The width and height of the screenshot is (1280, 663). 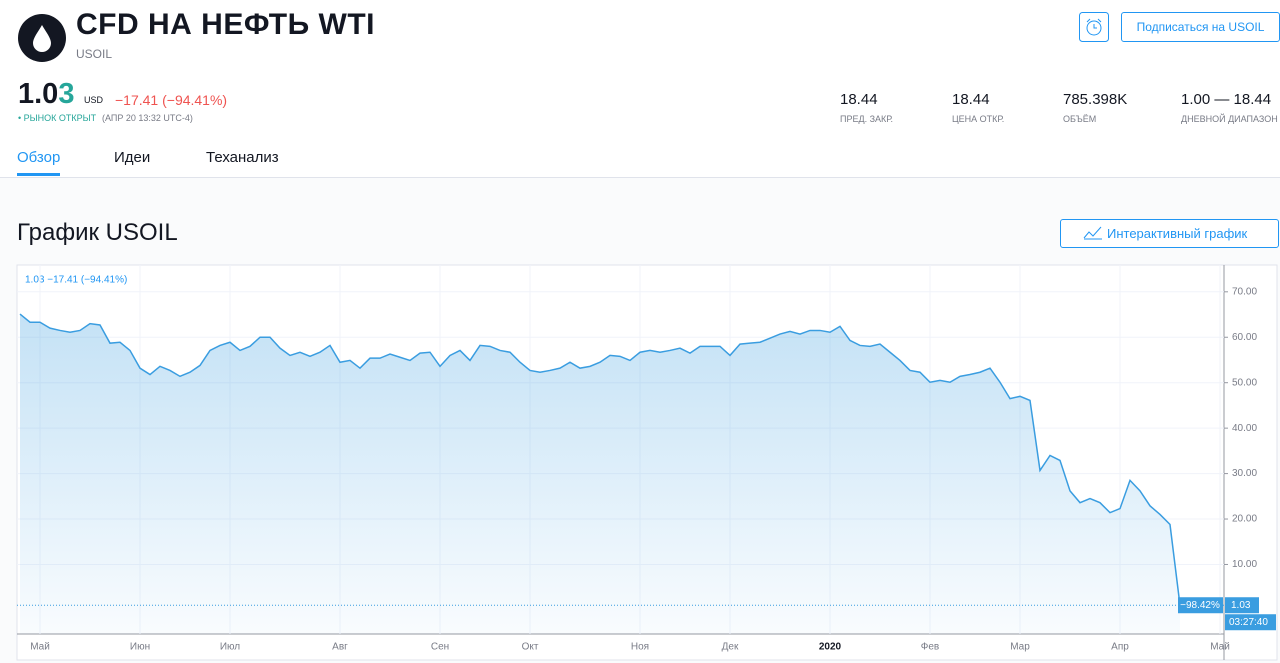 I want to click on y-tick-label: 60.00, so click(x=1244, y=337).